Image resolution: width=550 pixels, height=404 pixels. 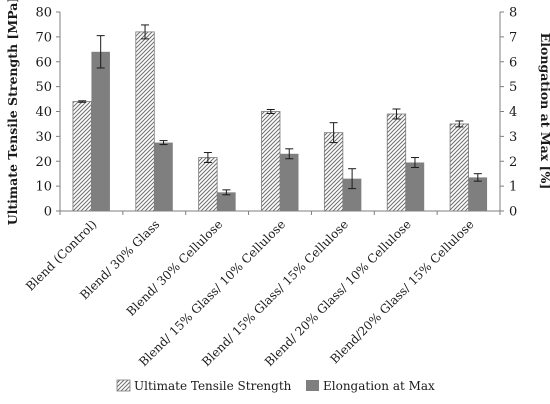 What do you see at coordinates (43, 162) in the screenshot?
I see `y-tick-label: 20` at bounding box center [43, 162].